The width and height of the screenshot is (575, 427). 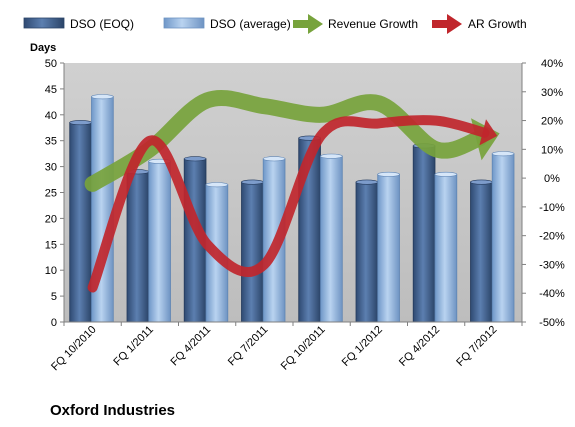 I want to click on left-tick-label: 15, so click(x=51, y=245).